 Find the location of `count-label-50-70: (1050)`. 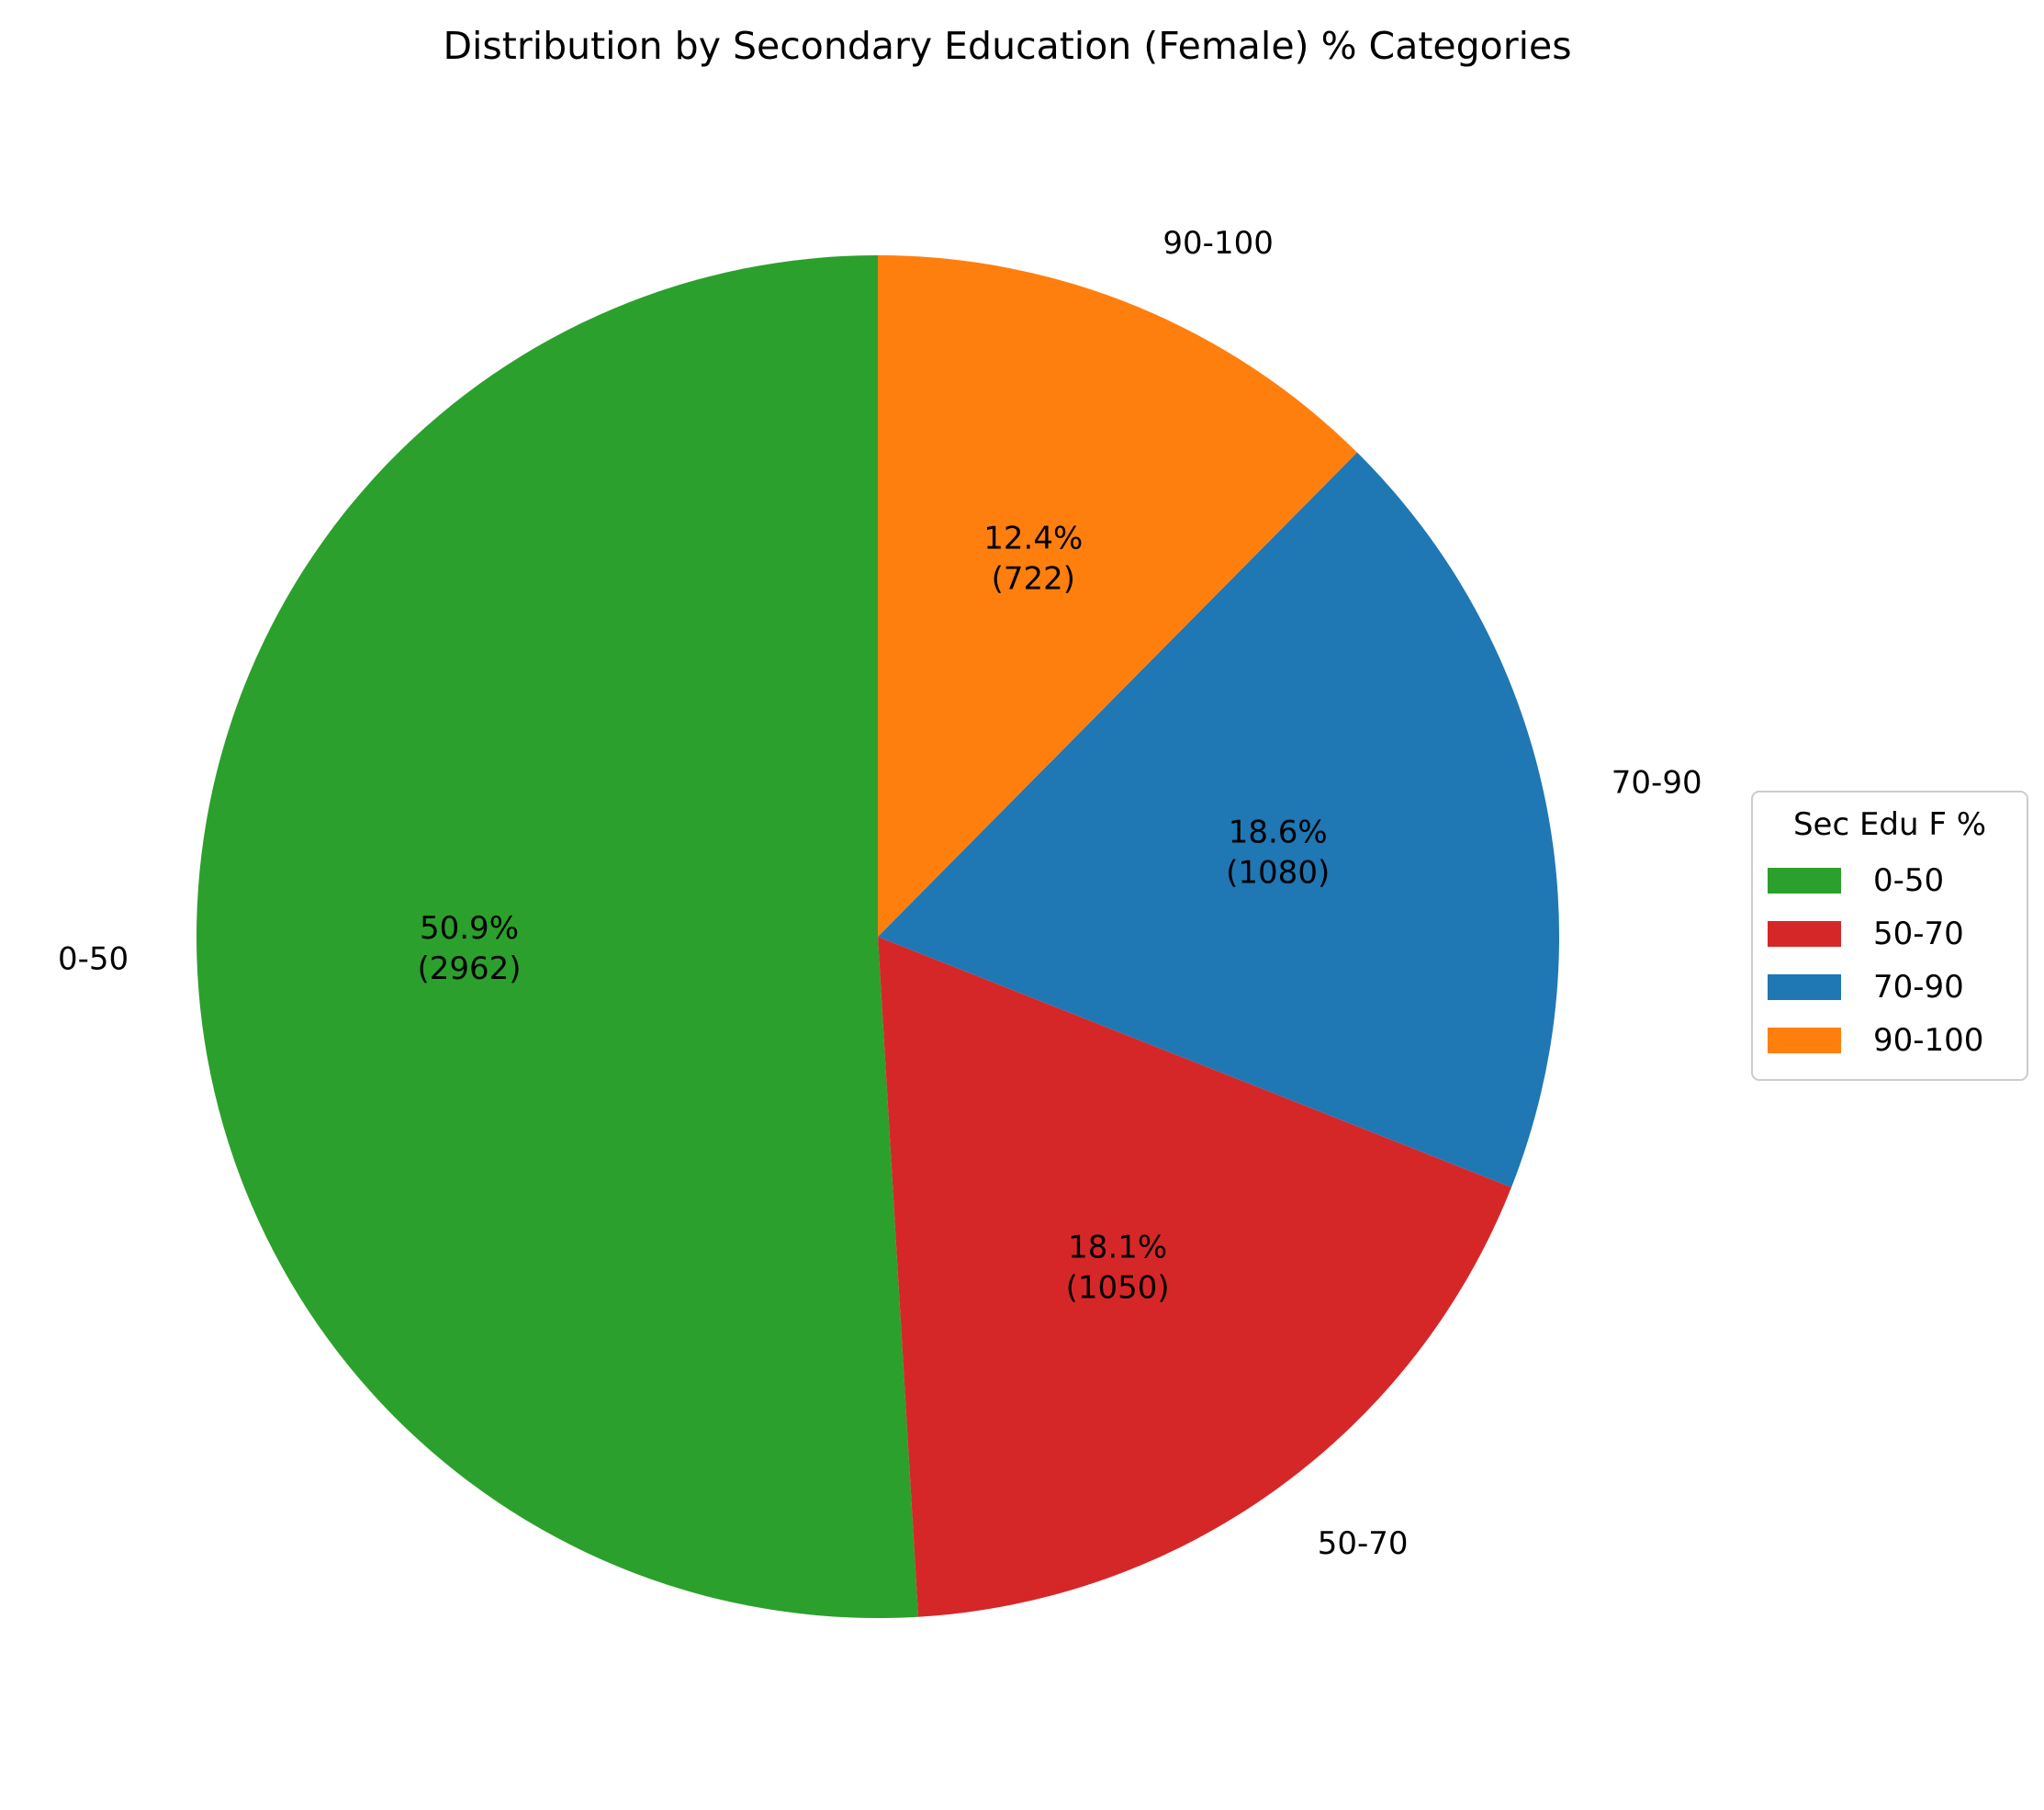

count-label-50-70: (1050) is located at coordinates (1118, 1288).